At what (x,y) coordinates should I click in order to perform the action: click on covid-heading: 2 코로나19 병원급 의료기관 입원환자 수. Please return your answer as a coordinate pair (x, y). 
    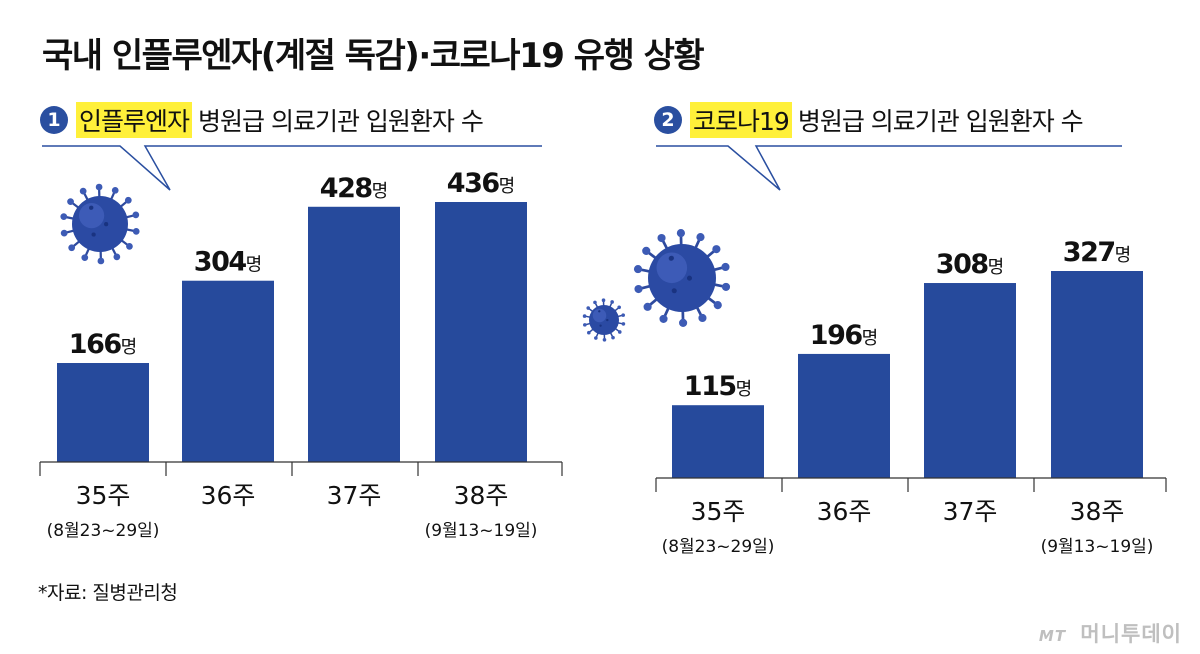
    Looking at the image, I should click on (869, 120).